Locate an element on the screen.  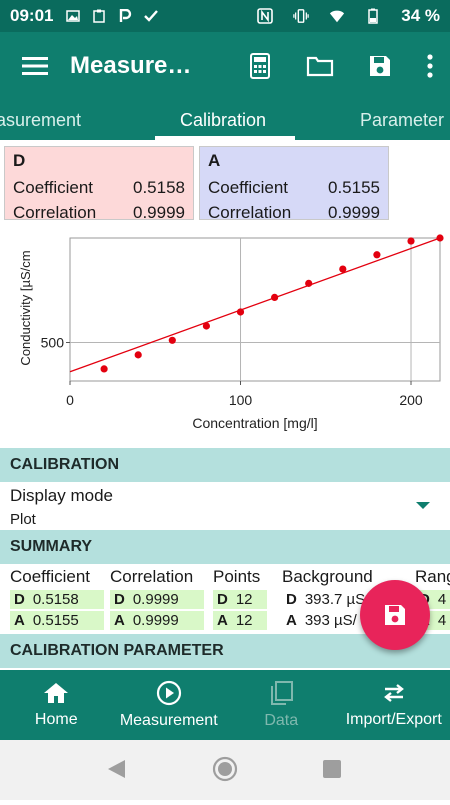
status-right: 34 % is located at coordinates (348, 16).